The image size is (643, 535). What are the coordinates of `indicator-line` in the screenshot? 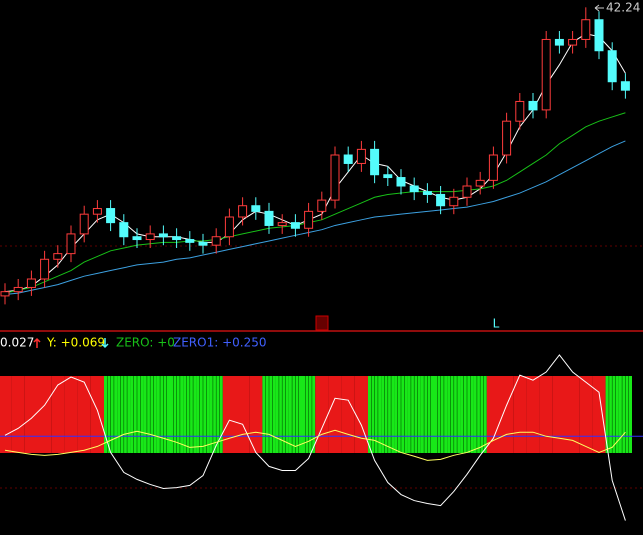 It's located at (315, 445).